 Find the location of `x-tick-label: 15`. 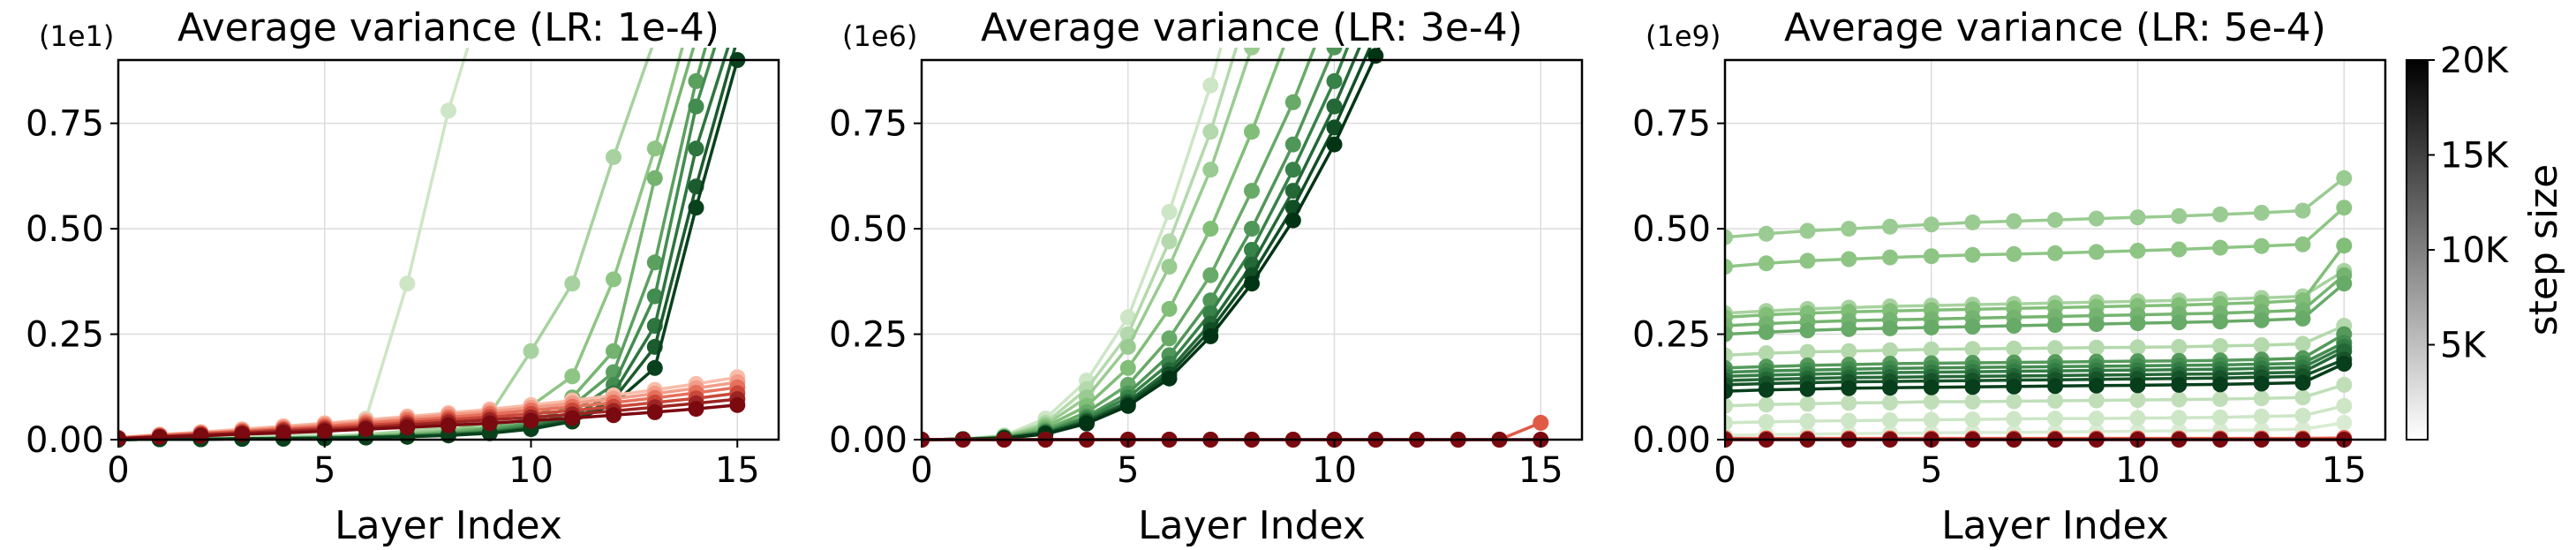

x-tick-label: 15 is located at coordinates (2344, 471).